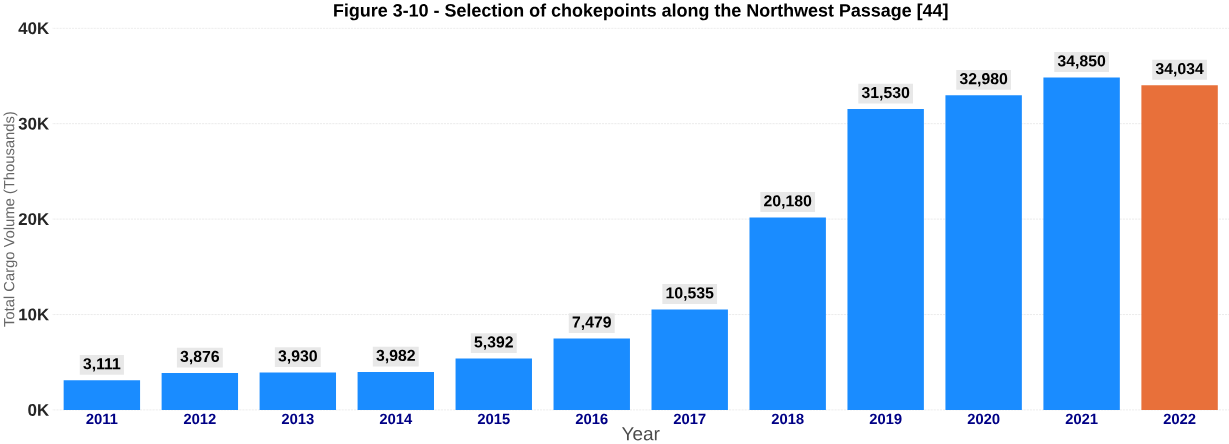 This screenshot has height=444, width=1229. I want to click on x-tick-label: 2015, so click(493, 419).